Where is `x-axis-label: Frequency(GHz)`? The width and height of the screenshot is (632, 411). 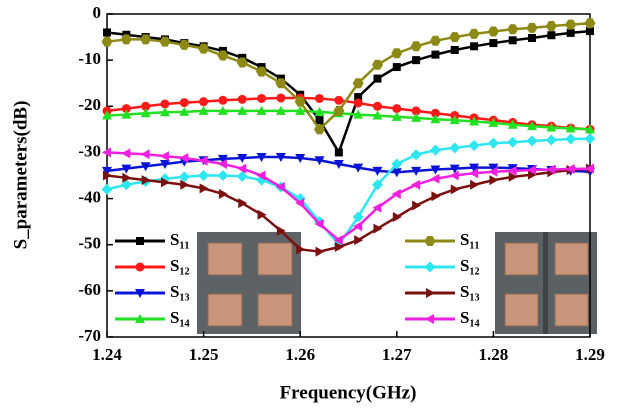 x-axis-label: Frequency(GHz) is located at coordinates (348, 392).